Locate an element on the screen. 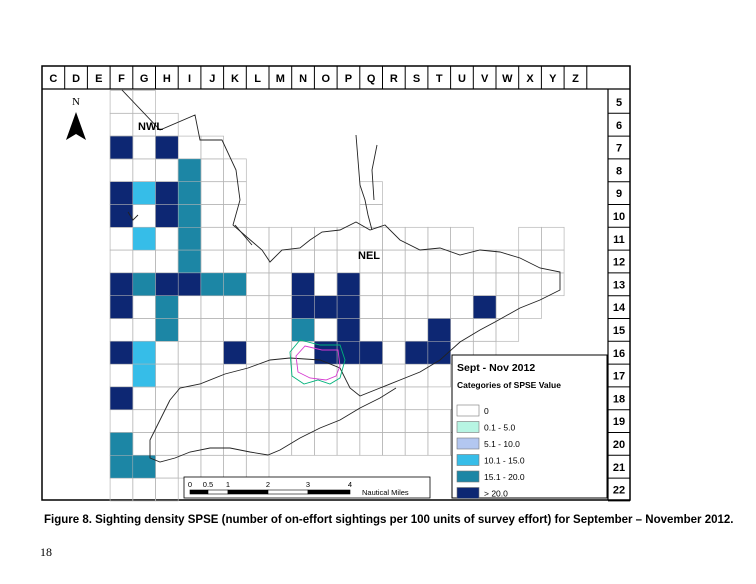 The width and height of the screenshot is (756, 584). col-label-N: N is located at coordinates (303, 79).